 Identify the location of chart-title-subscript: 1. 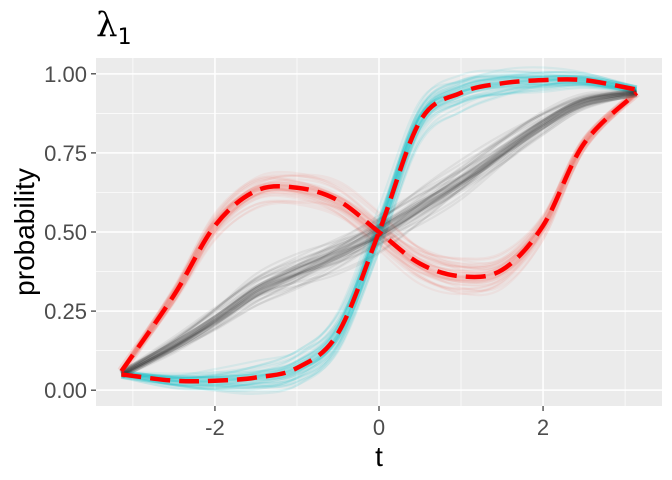
(125, 37).